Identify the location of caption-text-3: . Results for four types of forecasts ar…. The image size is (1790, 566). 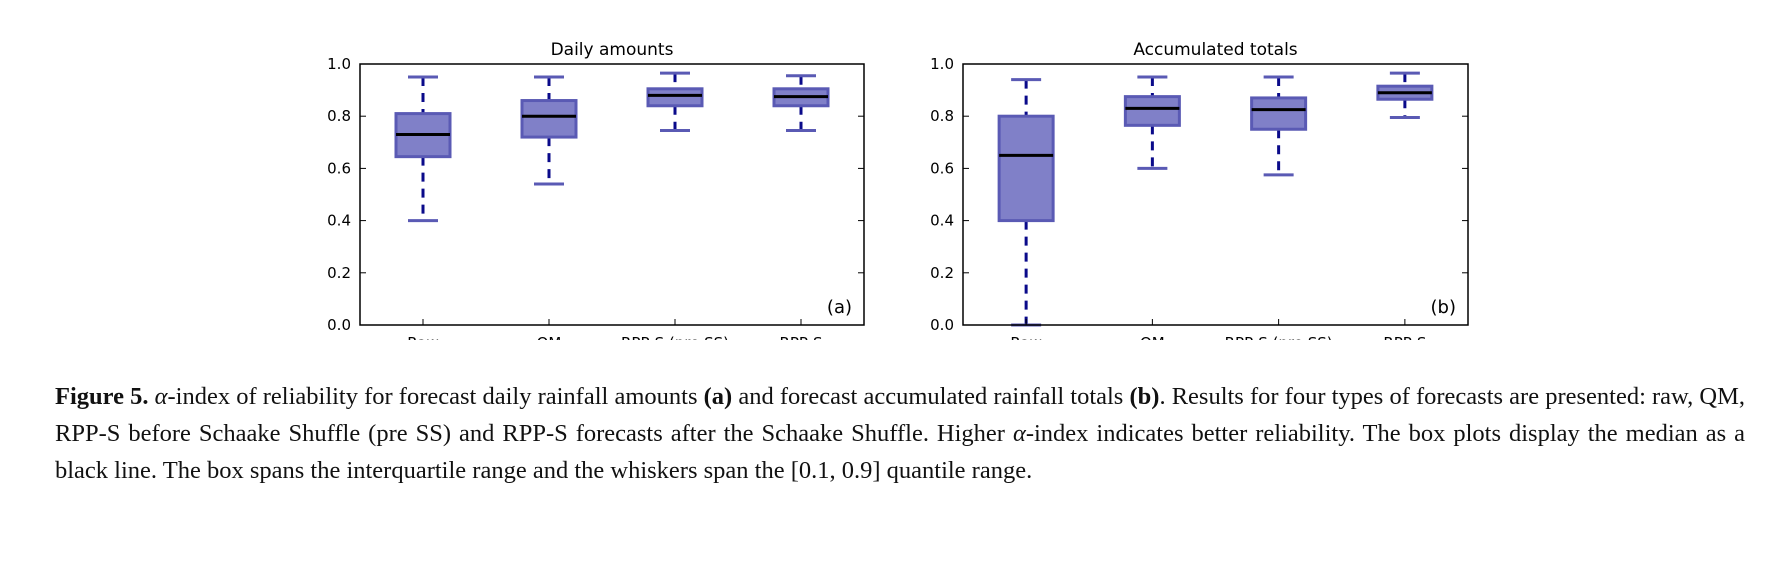
(900, 415).